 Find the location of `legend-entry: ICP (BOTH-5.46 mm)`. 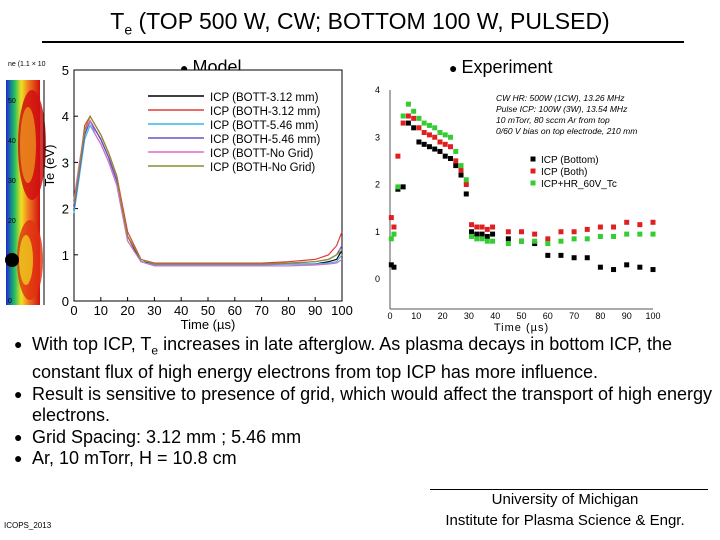

legend-entry: ICP (BOTH-5.46 mm) is located at coordinates (265, 140).